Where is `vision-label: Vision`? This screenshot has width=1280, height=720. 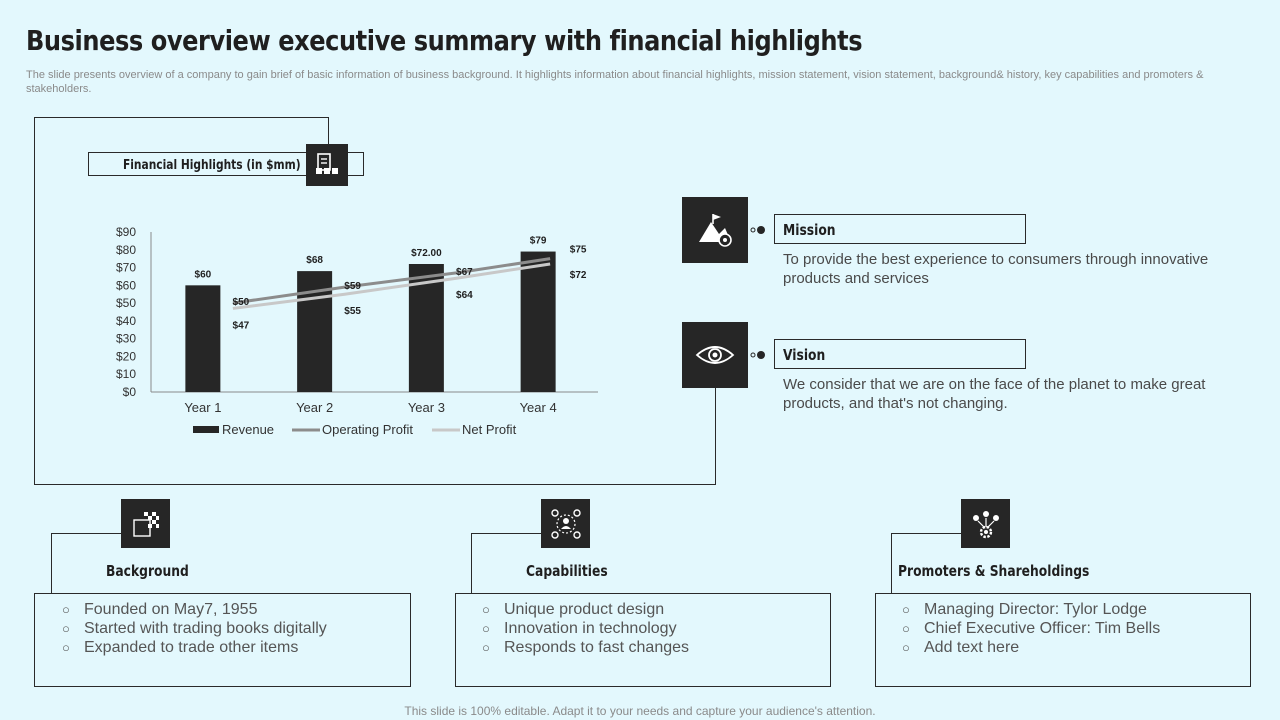 vision-label: Vision is located at coordinates (804, 355).